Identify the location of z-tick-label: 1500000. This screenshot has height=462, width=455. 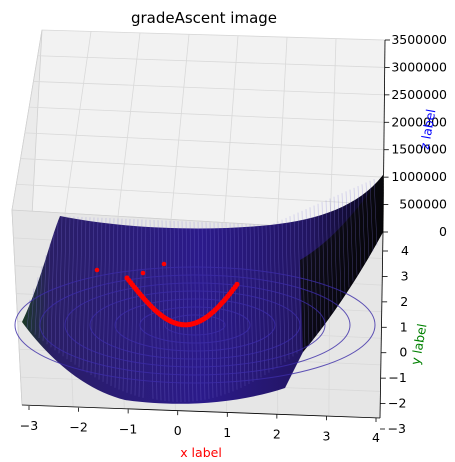
(419, 149).